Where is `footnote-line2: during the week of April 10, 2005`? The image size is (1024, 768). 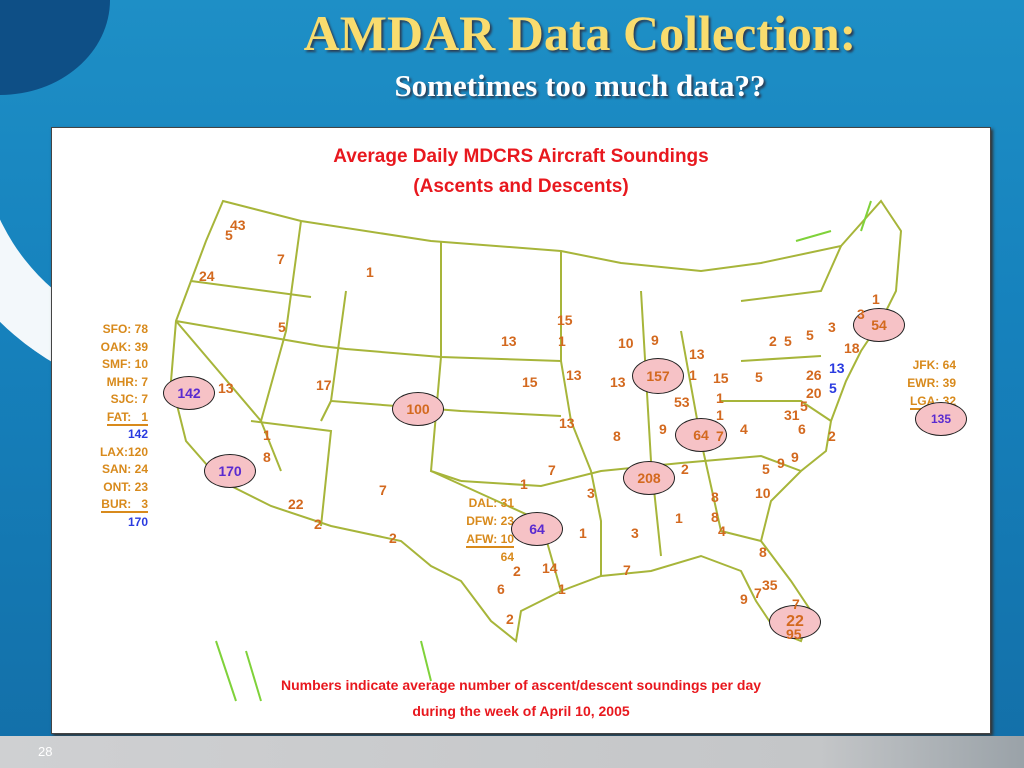 footnote-line2: during the week of April 10, 2005 is located at coordinates (521, 711).